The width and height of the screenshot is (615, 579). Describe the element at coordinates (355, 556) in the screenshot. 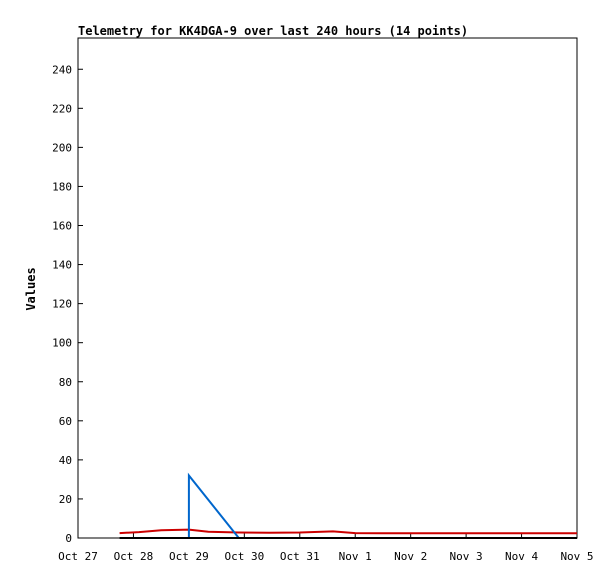

I see `x-tick-label: Nov 1` at that location.